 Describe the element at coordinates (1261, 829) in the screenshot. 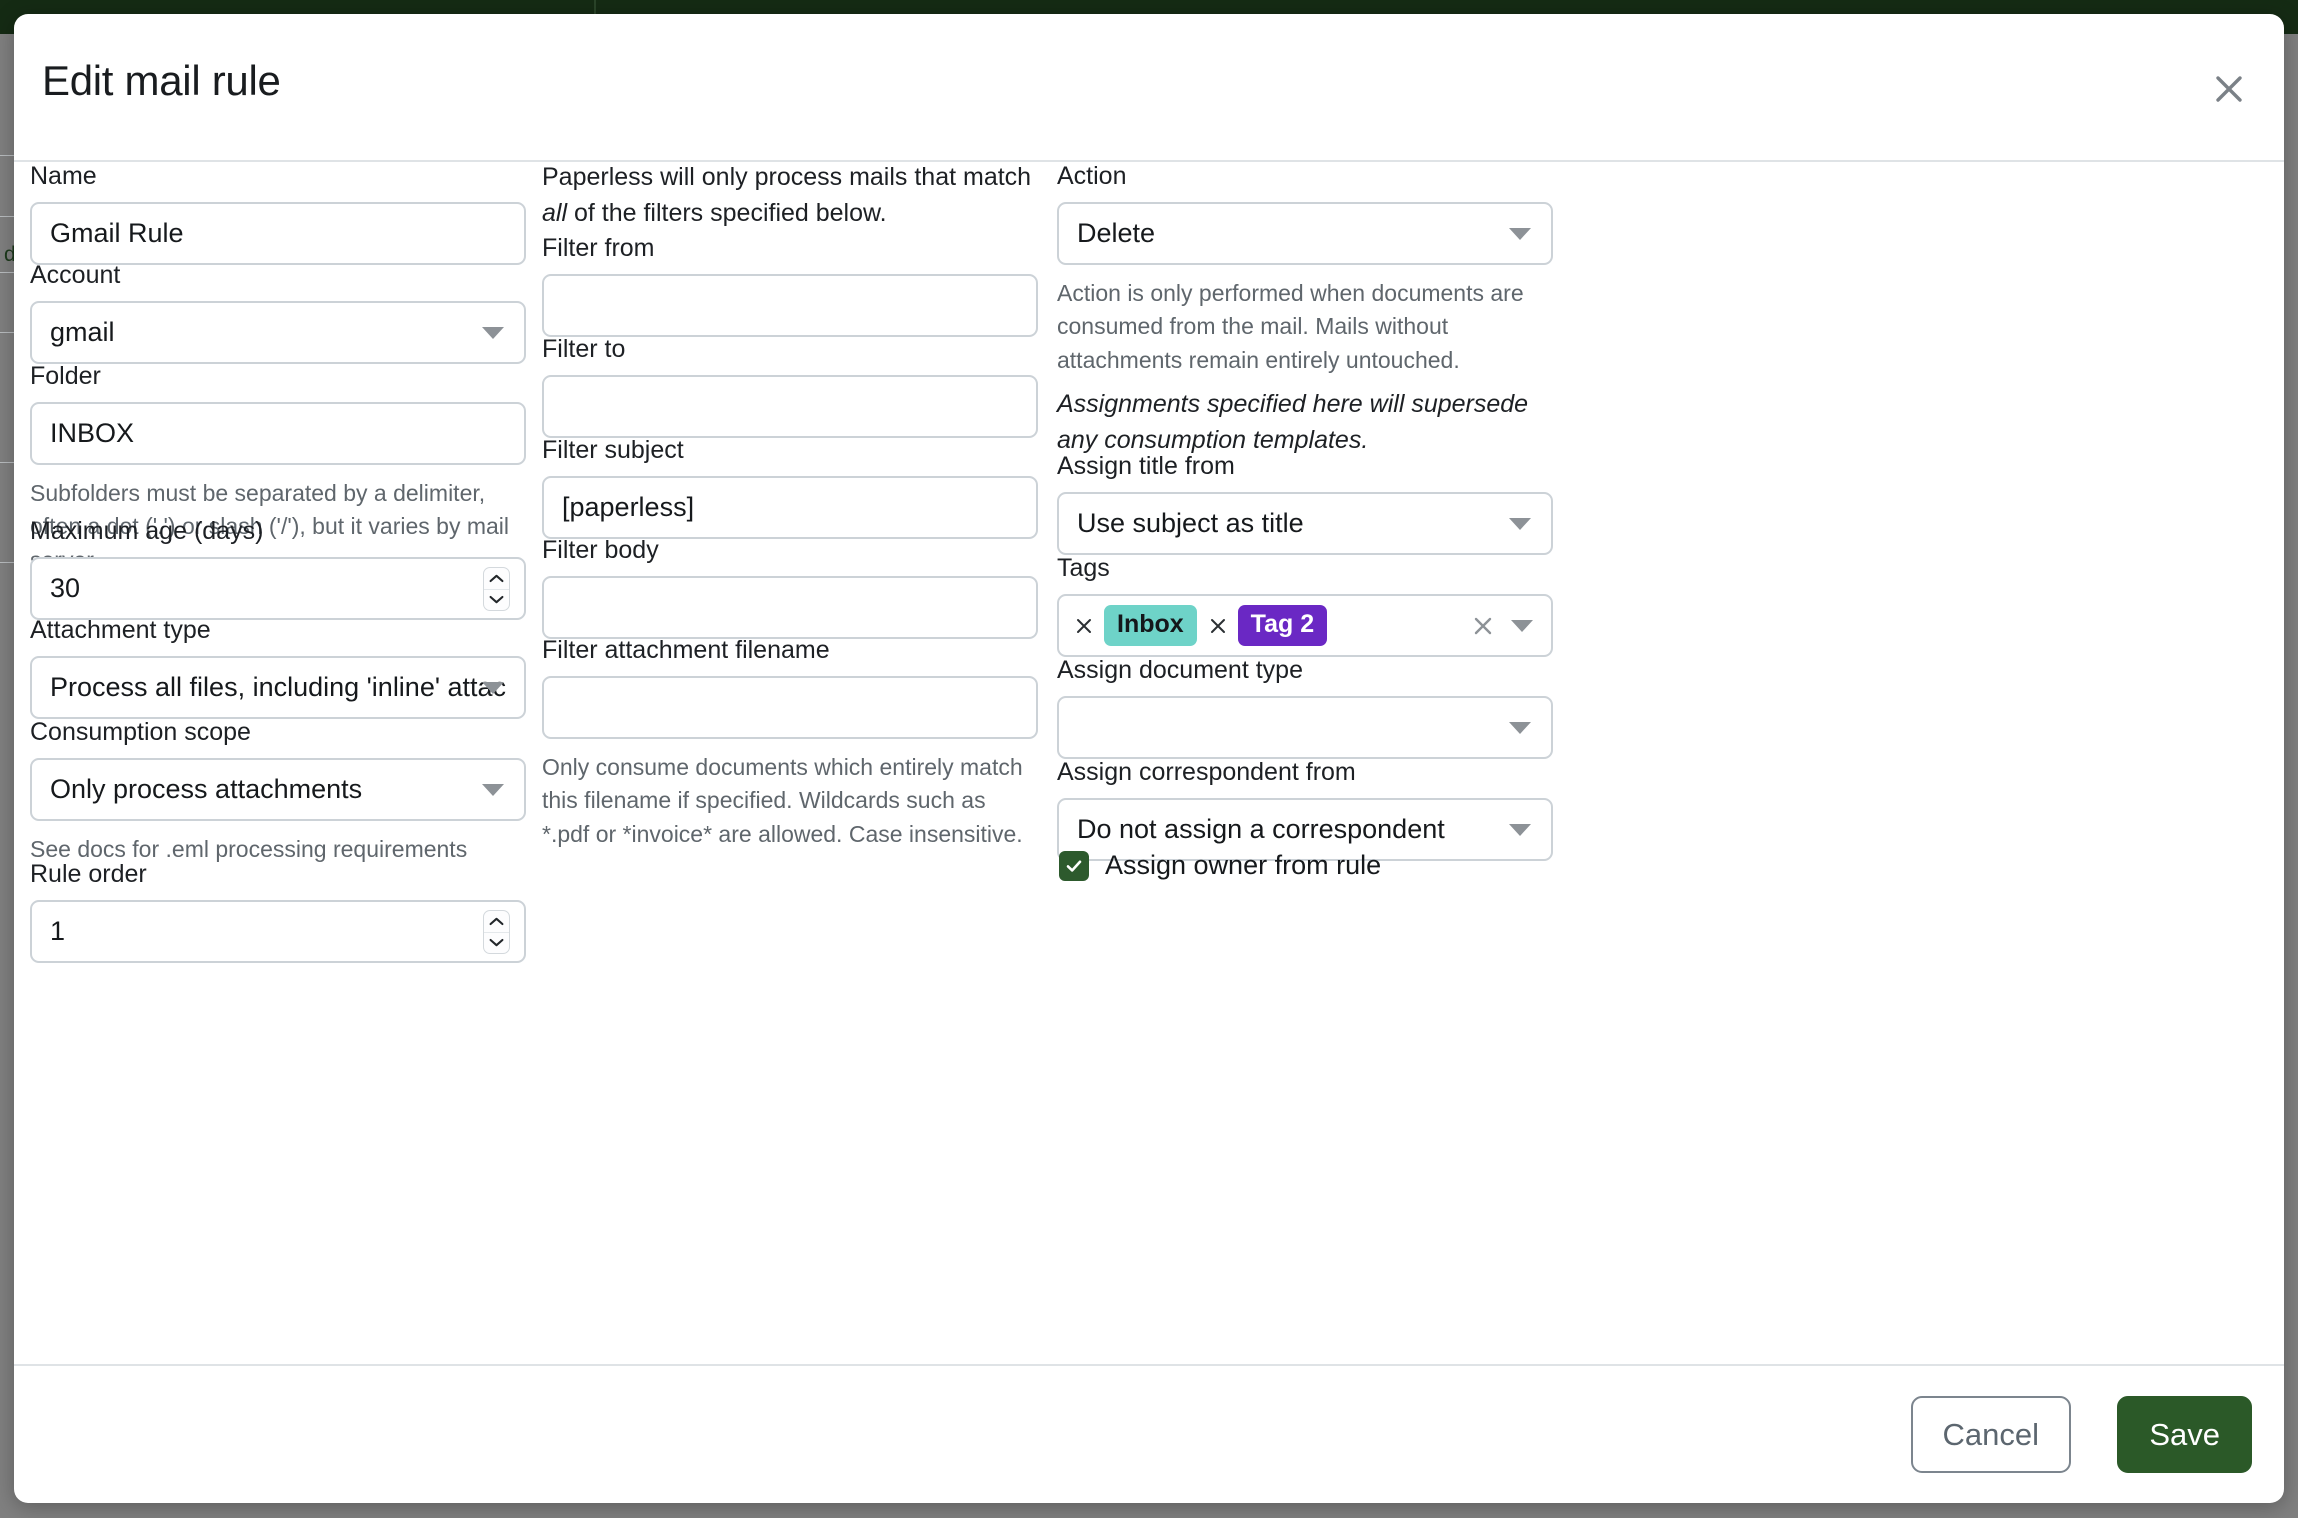

I see `assign-correspondent-from-select-value: Do not assign a correspondent` at that location.